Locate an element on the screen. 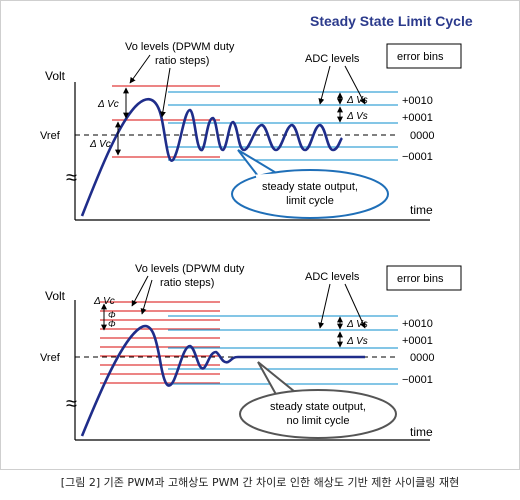  bottom-dpwm-levels is located at coordinates (160, 342).